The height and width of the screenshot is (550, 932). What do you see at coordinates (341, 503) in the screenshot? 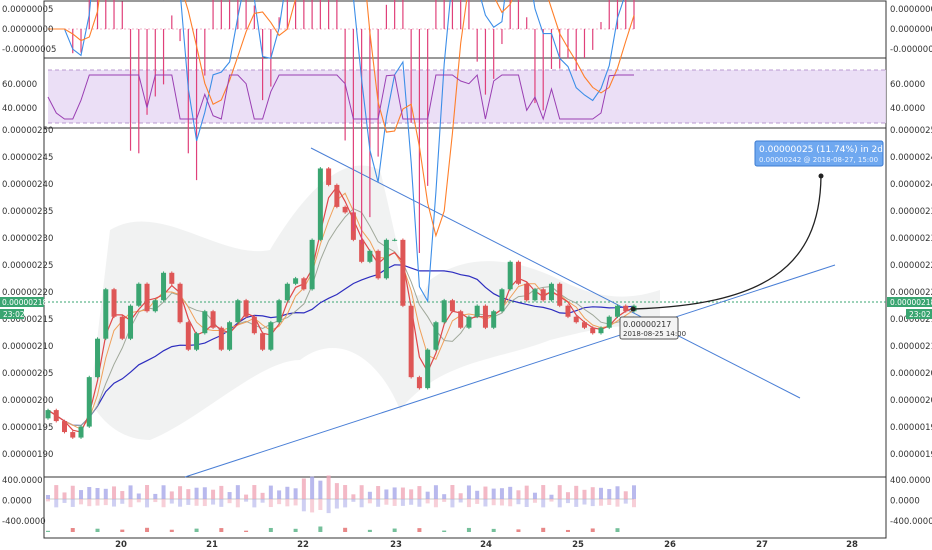
I see `volume-histogram` at bounding box center [341, 503].